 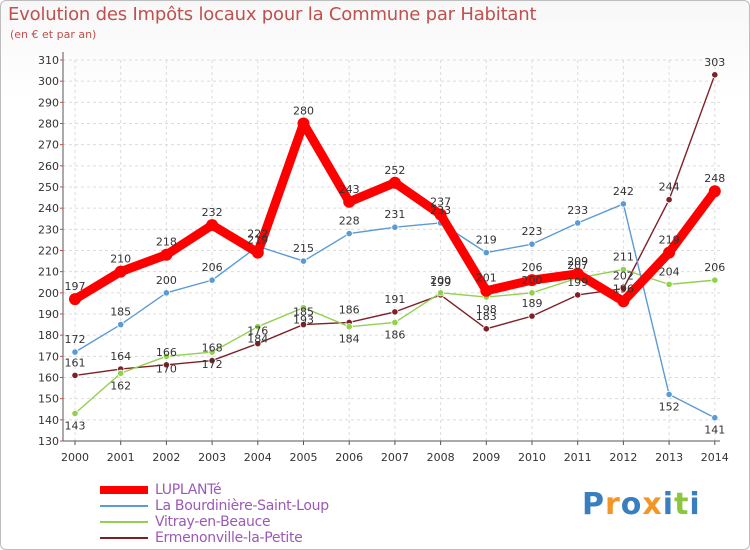 What do you see at coordinates (532, 303) in the screenshot?
I see `data-label: 189` at bounding box center [532, 303].